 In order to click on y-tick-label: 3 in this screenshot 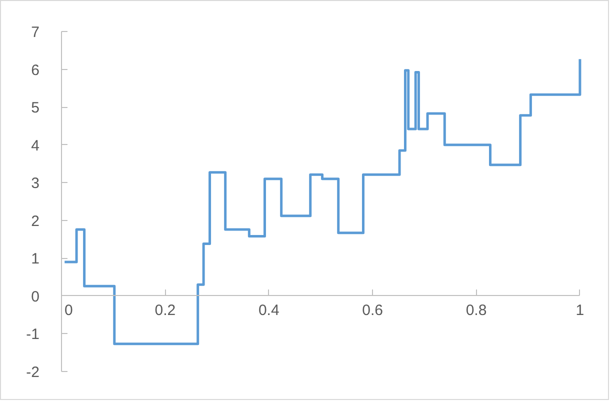, I will do `click(35, 183)`.